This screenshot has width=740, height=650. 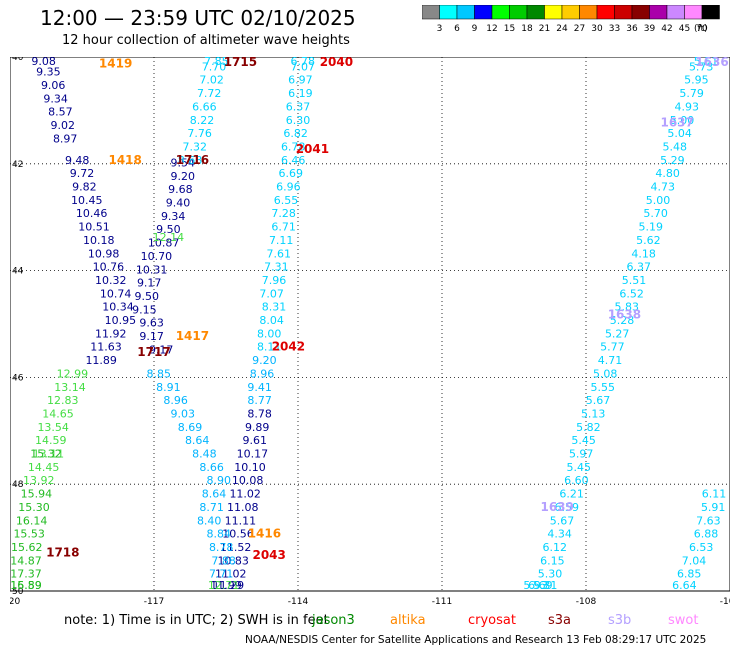 What do you see at coordinates (219, 534) in the screenshot?
I see `wave-height-value: 8.84` at bounding box center [219, 534].